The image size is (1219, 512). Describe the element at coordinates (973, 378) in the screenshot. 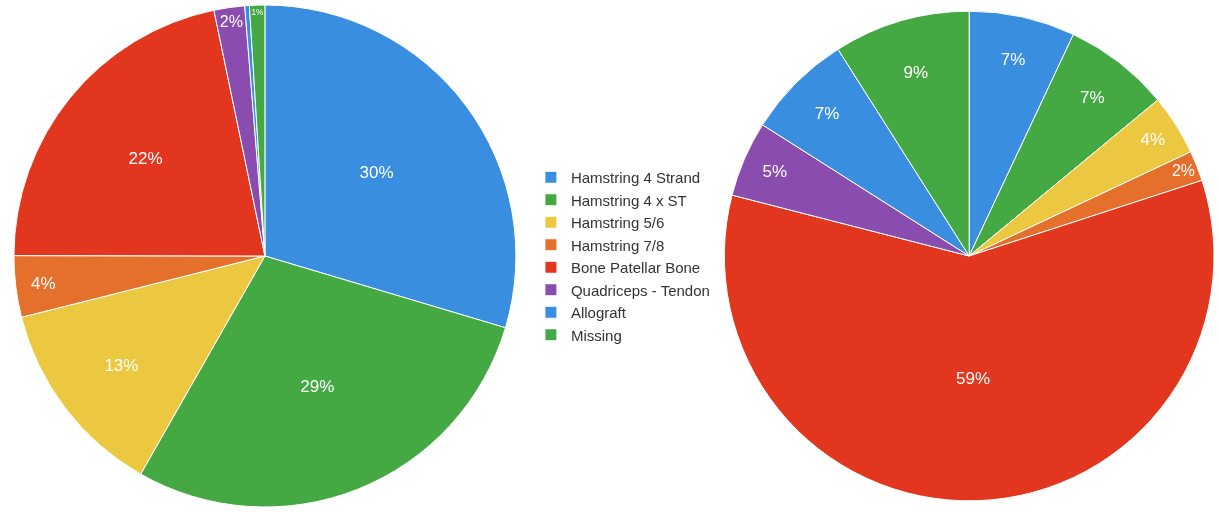

I see `data-label: 59%` at that location.